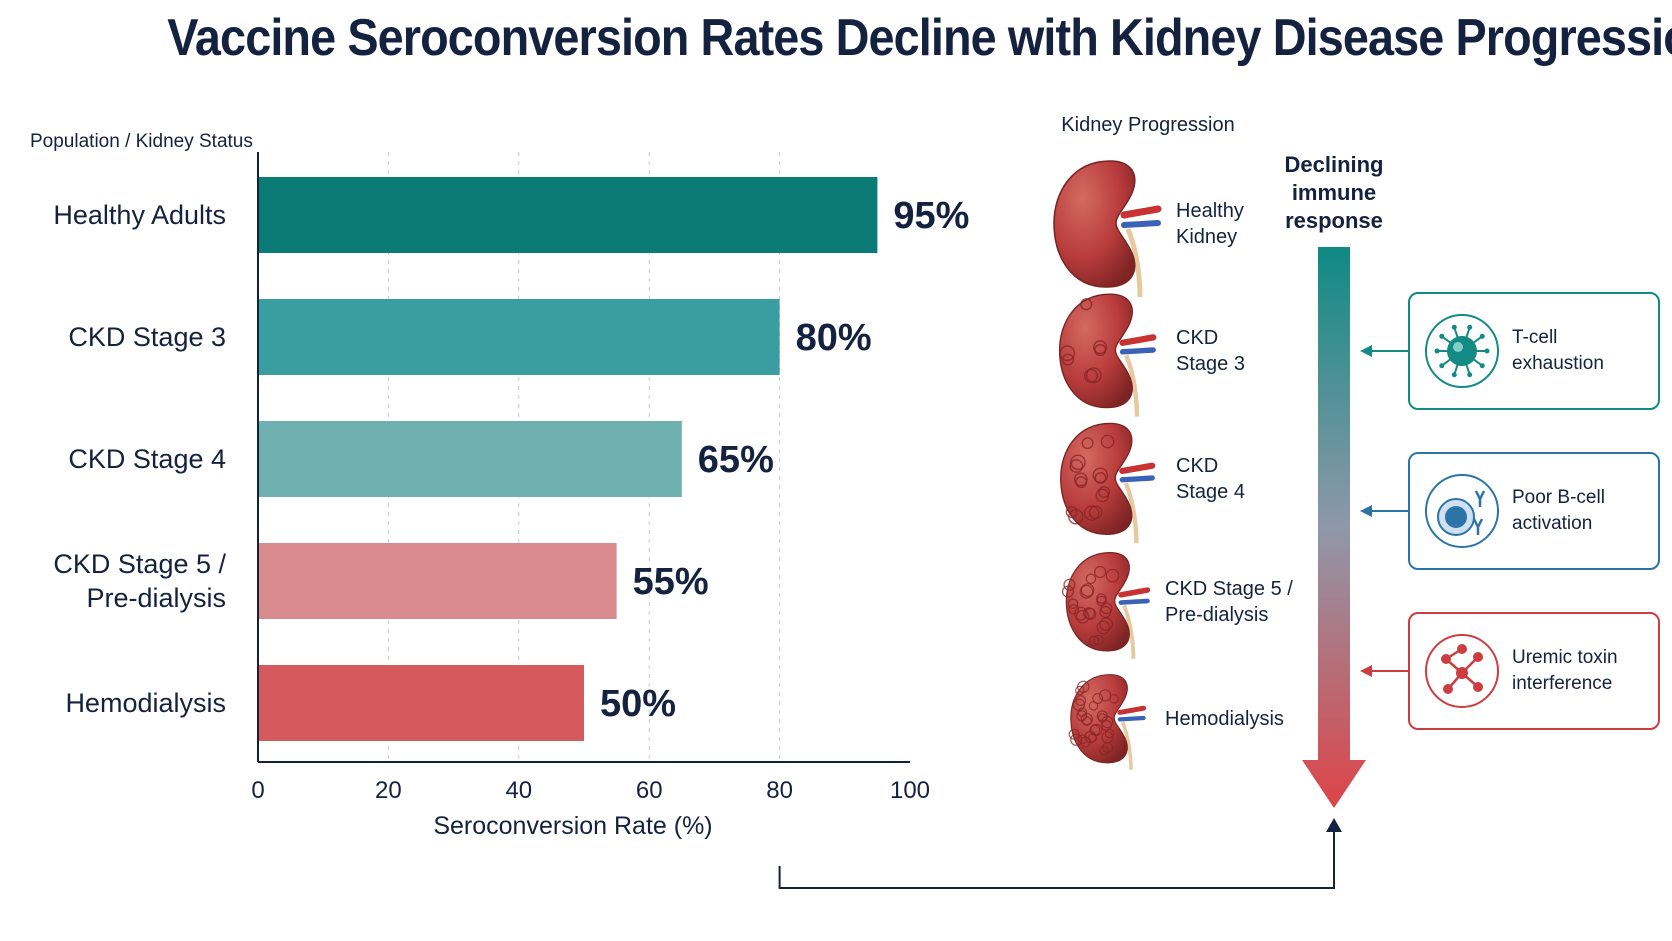  What do you see at coordinates (1147, 125) in the screenshot?
I see `progression-heading: Kidney Progression` at bounding box center [1147, 125].